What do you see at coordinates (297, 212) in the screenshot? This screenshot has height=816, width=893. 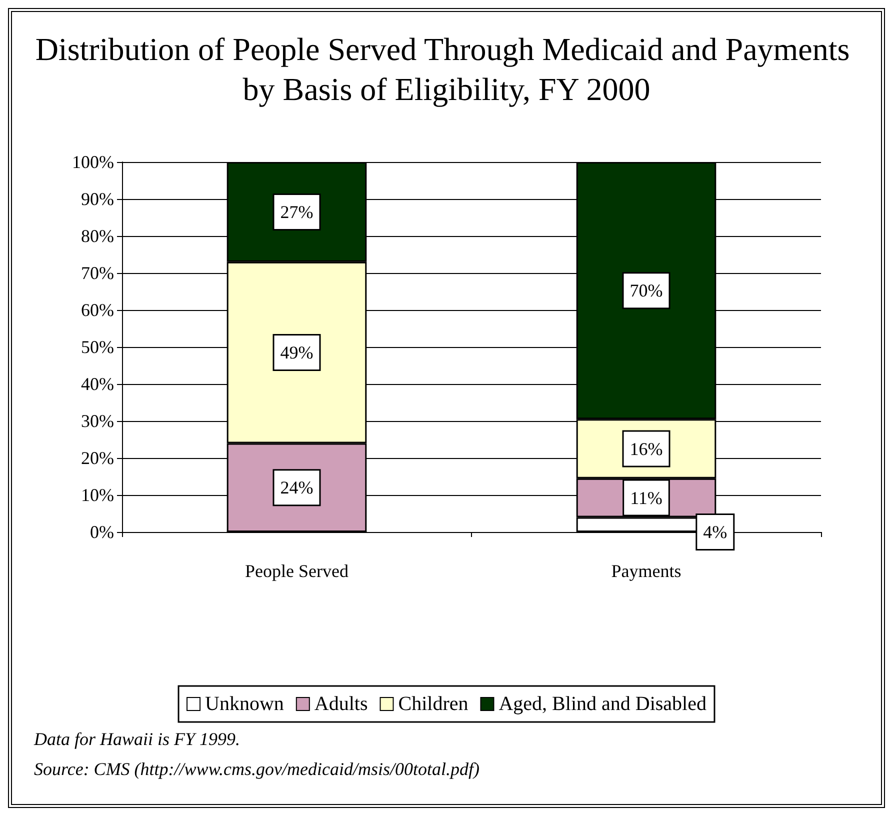 I see `data-label: 27%` at bounding box center [297, 212].